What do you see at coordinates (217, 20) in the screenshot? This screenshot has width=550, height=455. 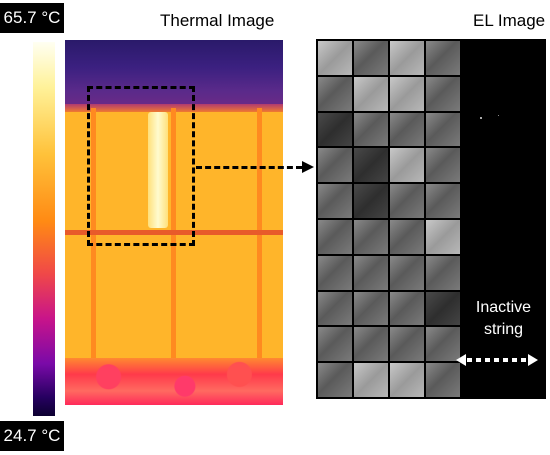 I see `thermal-image-title: Thermal Image` at bounding box center [217, 20].